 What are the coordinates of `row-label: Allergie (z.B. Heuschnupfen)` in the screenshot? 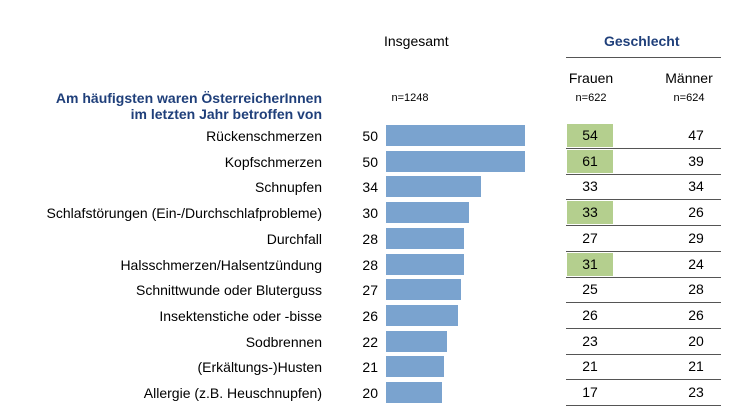 It's located at (232, 393).